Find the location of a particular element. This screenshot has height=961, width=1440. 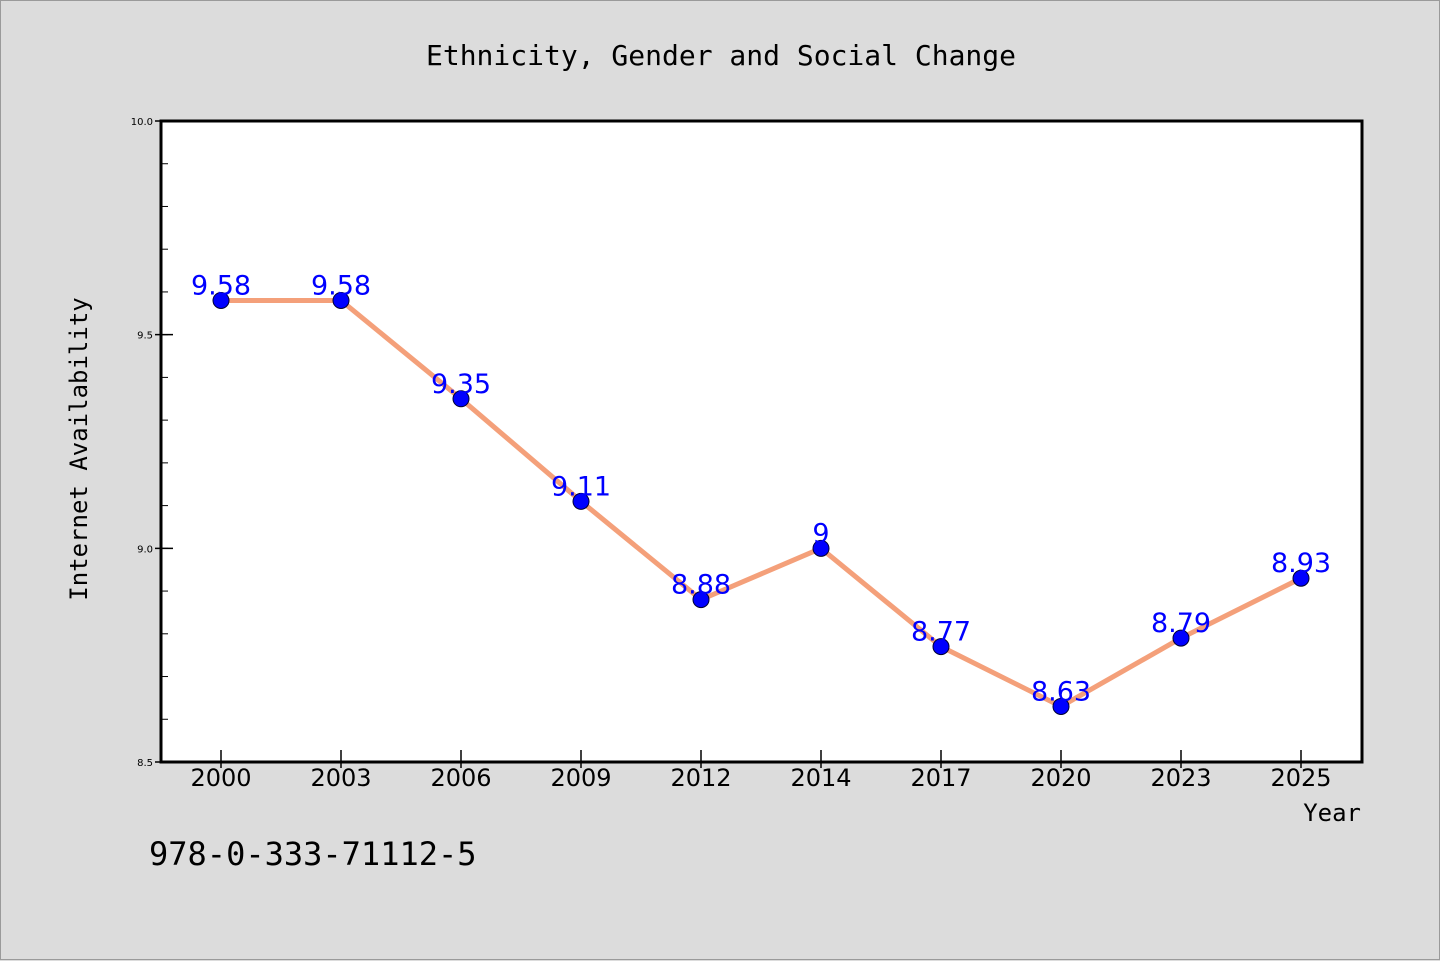

x-tick-label: 2006 is located at coordinates (460, 778).